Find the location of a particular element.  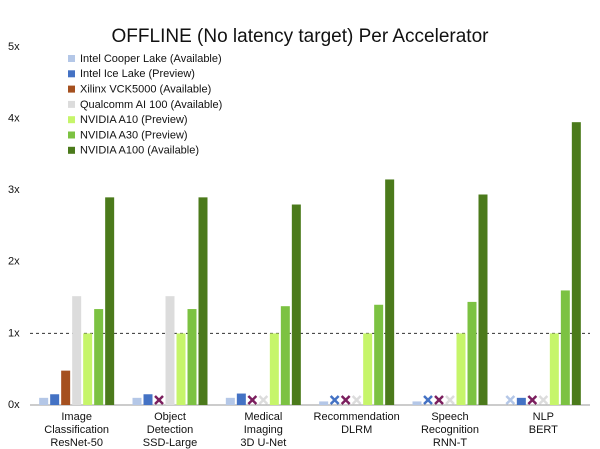

x-tick-label: Recommendation is located at coordinates (357, 417).